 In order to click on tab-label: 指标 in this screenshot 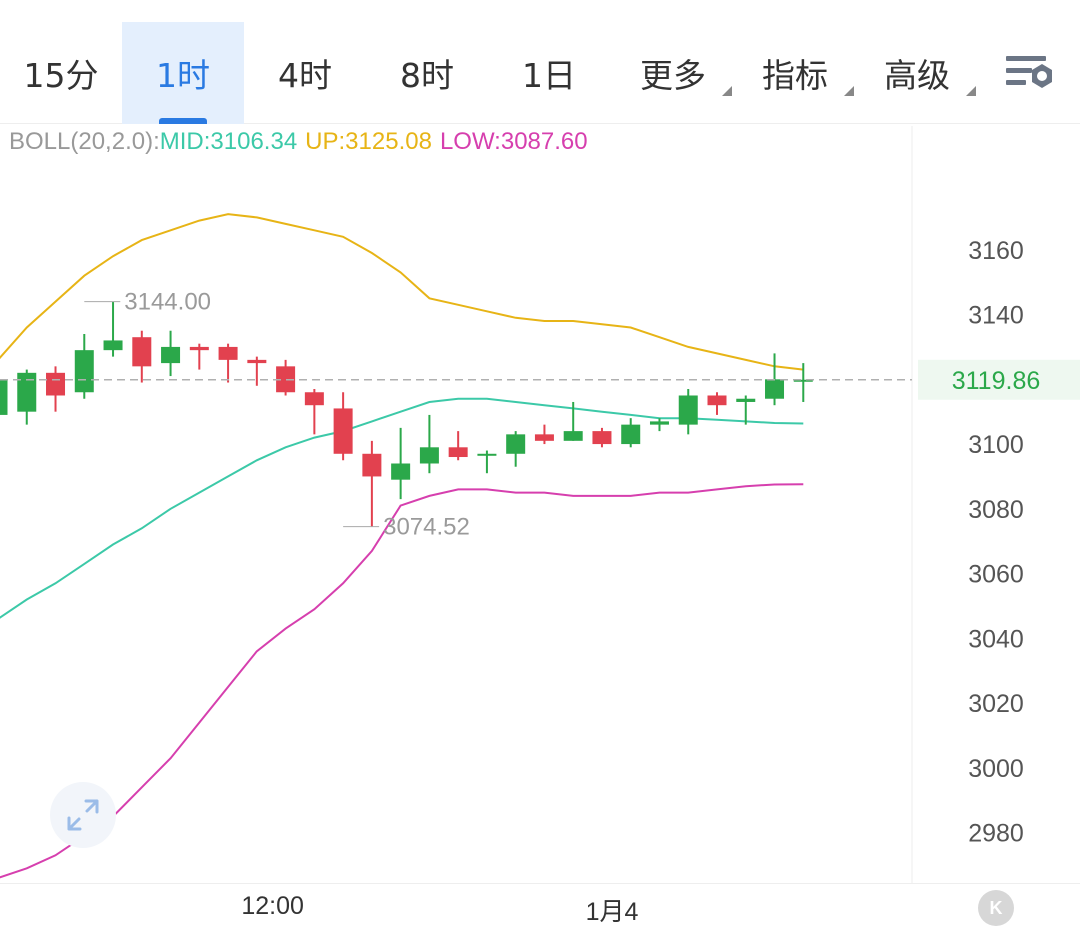, I will do `click(795, 75)`.